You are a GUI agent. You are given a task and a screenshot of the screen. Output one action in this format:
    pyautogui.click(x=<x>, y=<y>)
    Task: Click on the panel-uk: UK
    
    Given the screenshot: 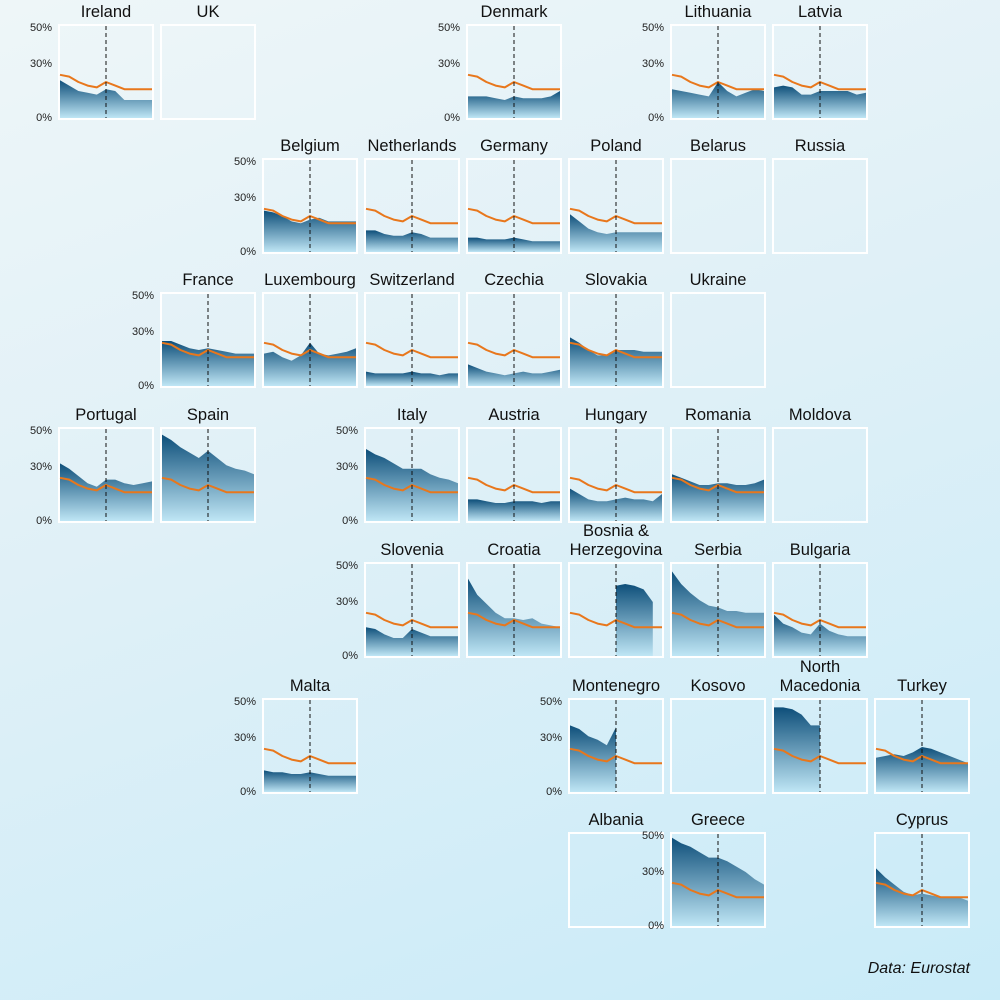 What is the action you would take?
    pyautogui.click(x=208, y=61)
    